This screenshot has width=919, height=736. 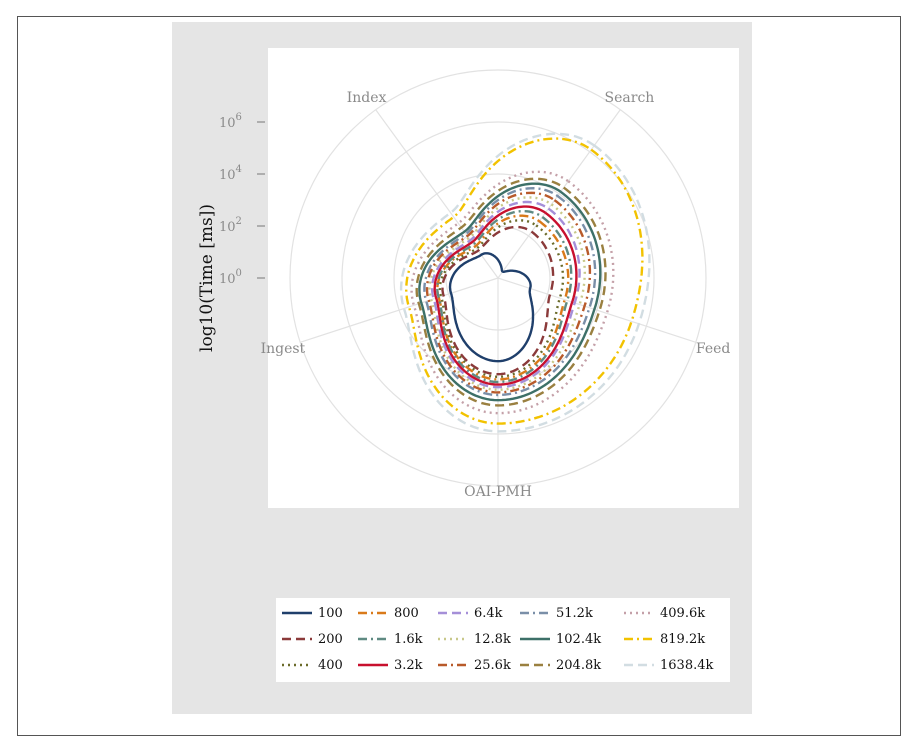 I want to click on legend-label: 1.6k, so click(x=408, y=639).